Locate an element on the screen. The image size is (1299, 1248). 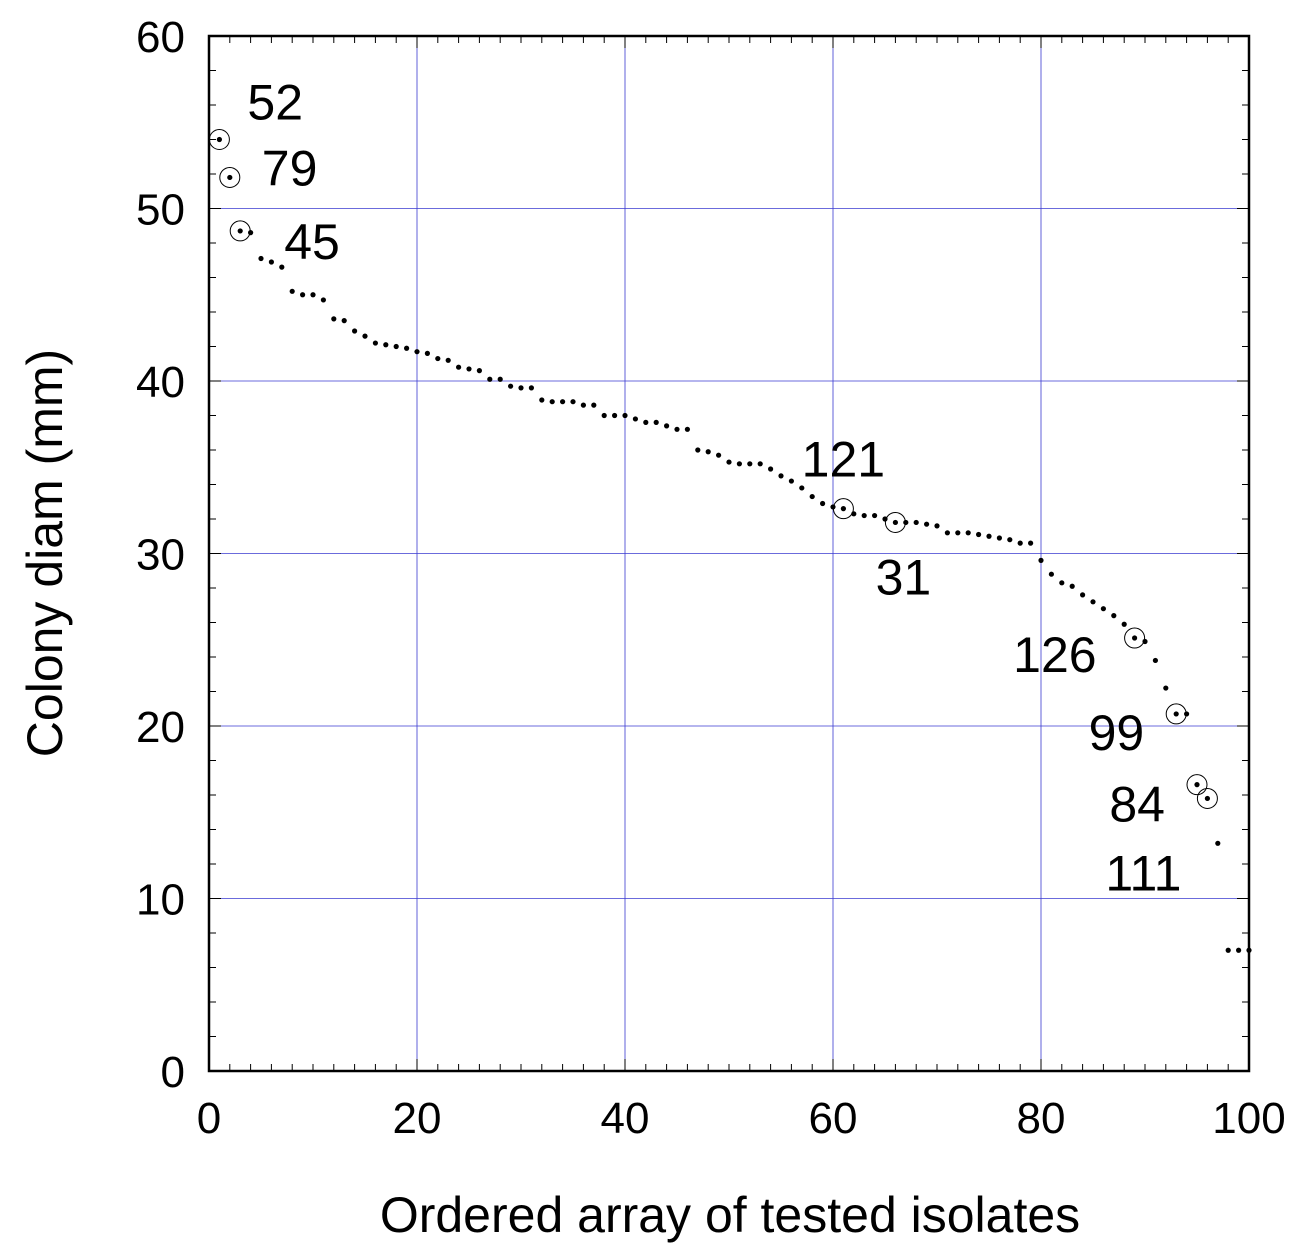
point-label: 121 is located at coordinates (843, 460).